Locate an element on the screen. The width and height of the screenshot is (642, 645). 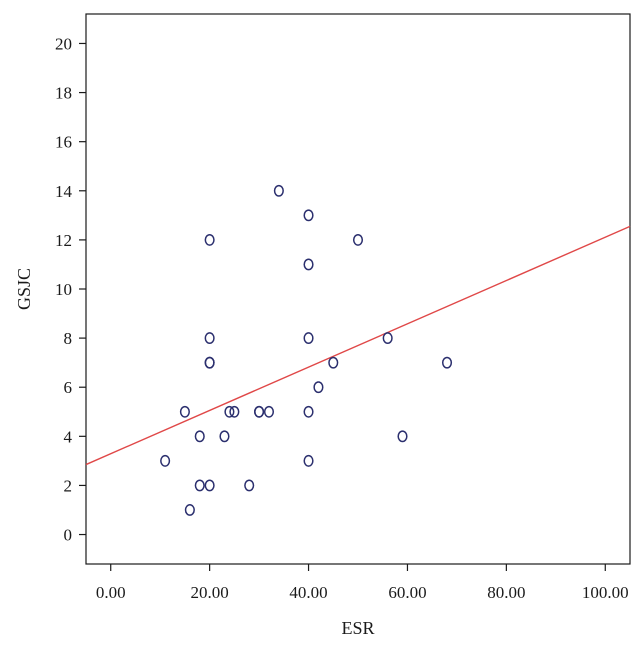
x-tick-label: 0.00 is located at coordinates (111, 592).